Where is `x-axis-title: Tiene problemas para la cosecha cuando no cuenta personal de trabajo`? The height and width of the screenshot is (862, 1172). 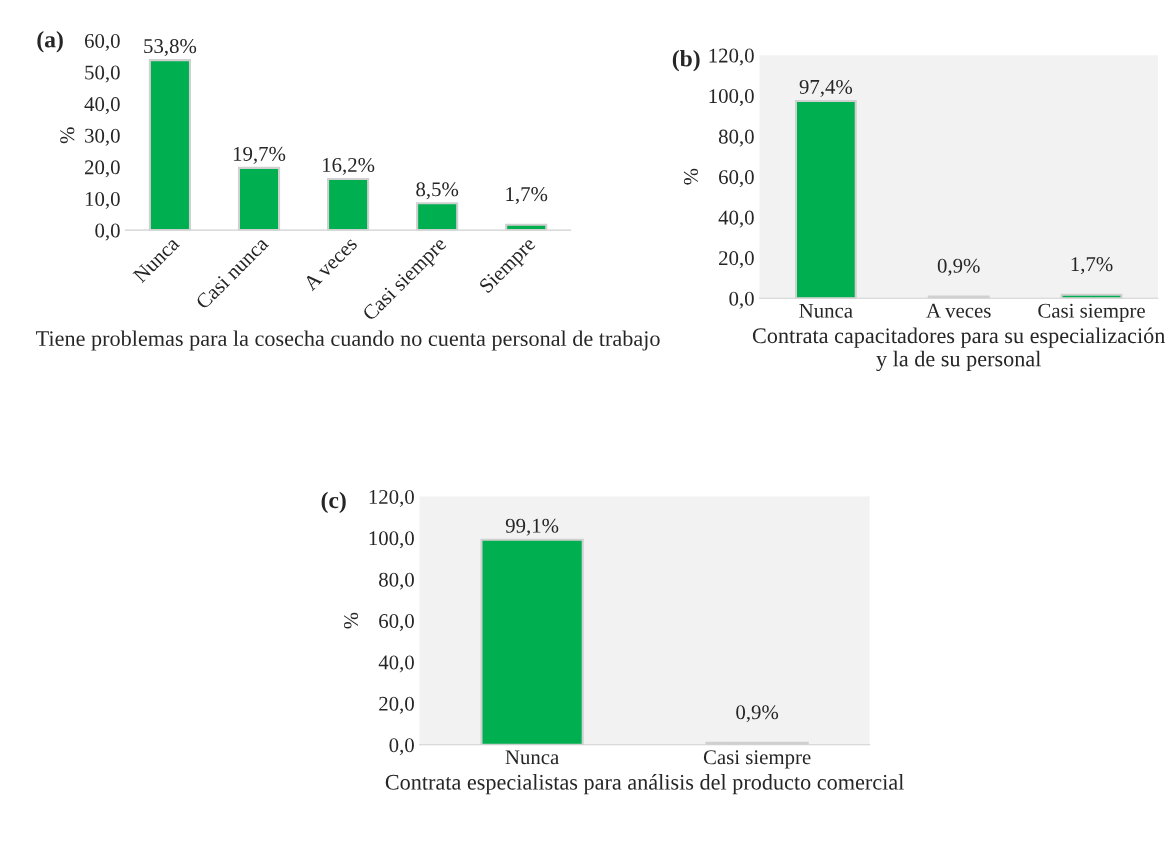
x-axis-title: Tiene problemas para la cosecha cuando no cuenta personal de trabajo is located at coordinates (348, 340).